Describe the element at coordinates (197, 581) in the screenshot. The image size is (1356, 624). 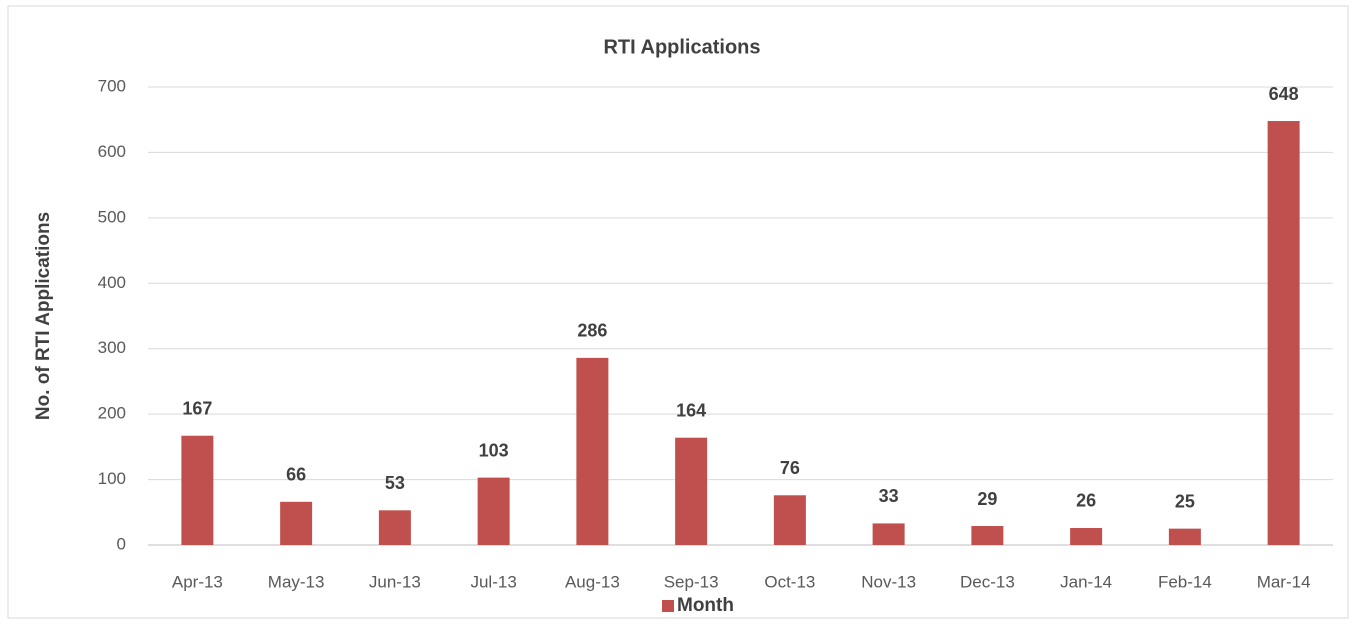
I see `x-tick-label: Apr-13` at that location.